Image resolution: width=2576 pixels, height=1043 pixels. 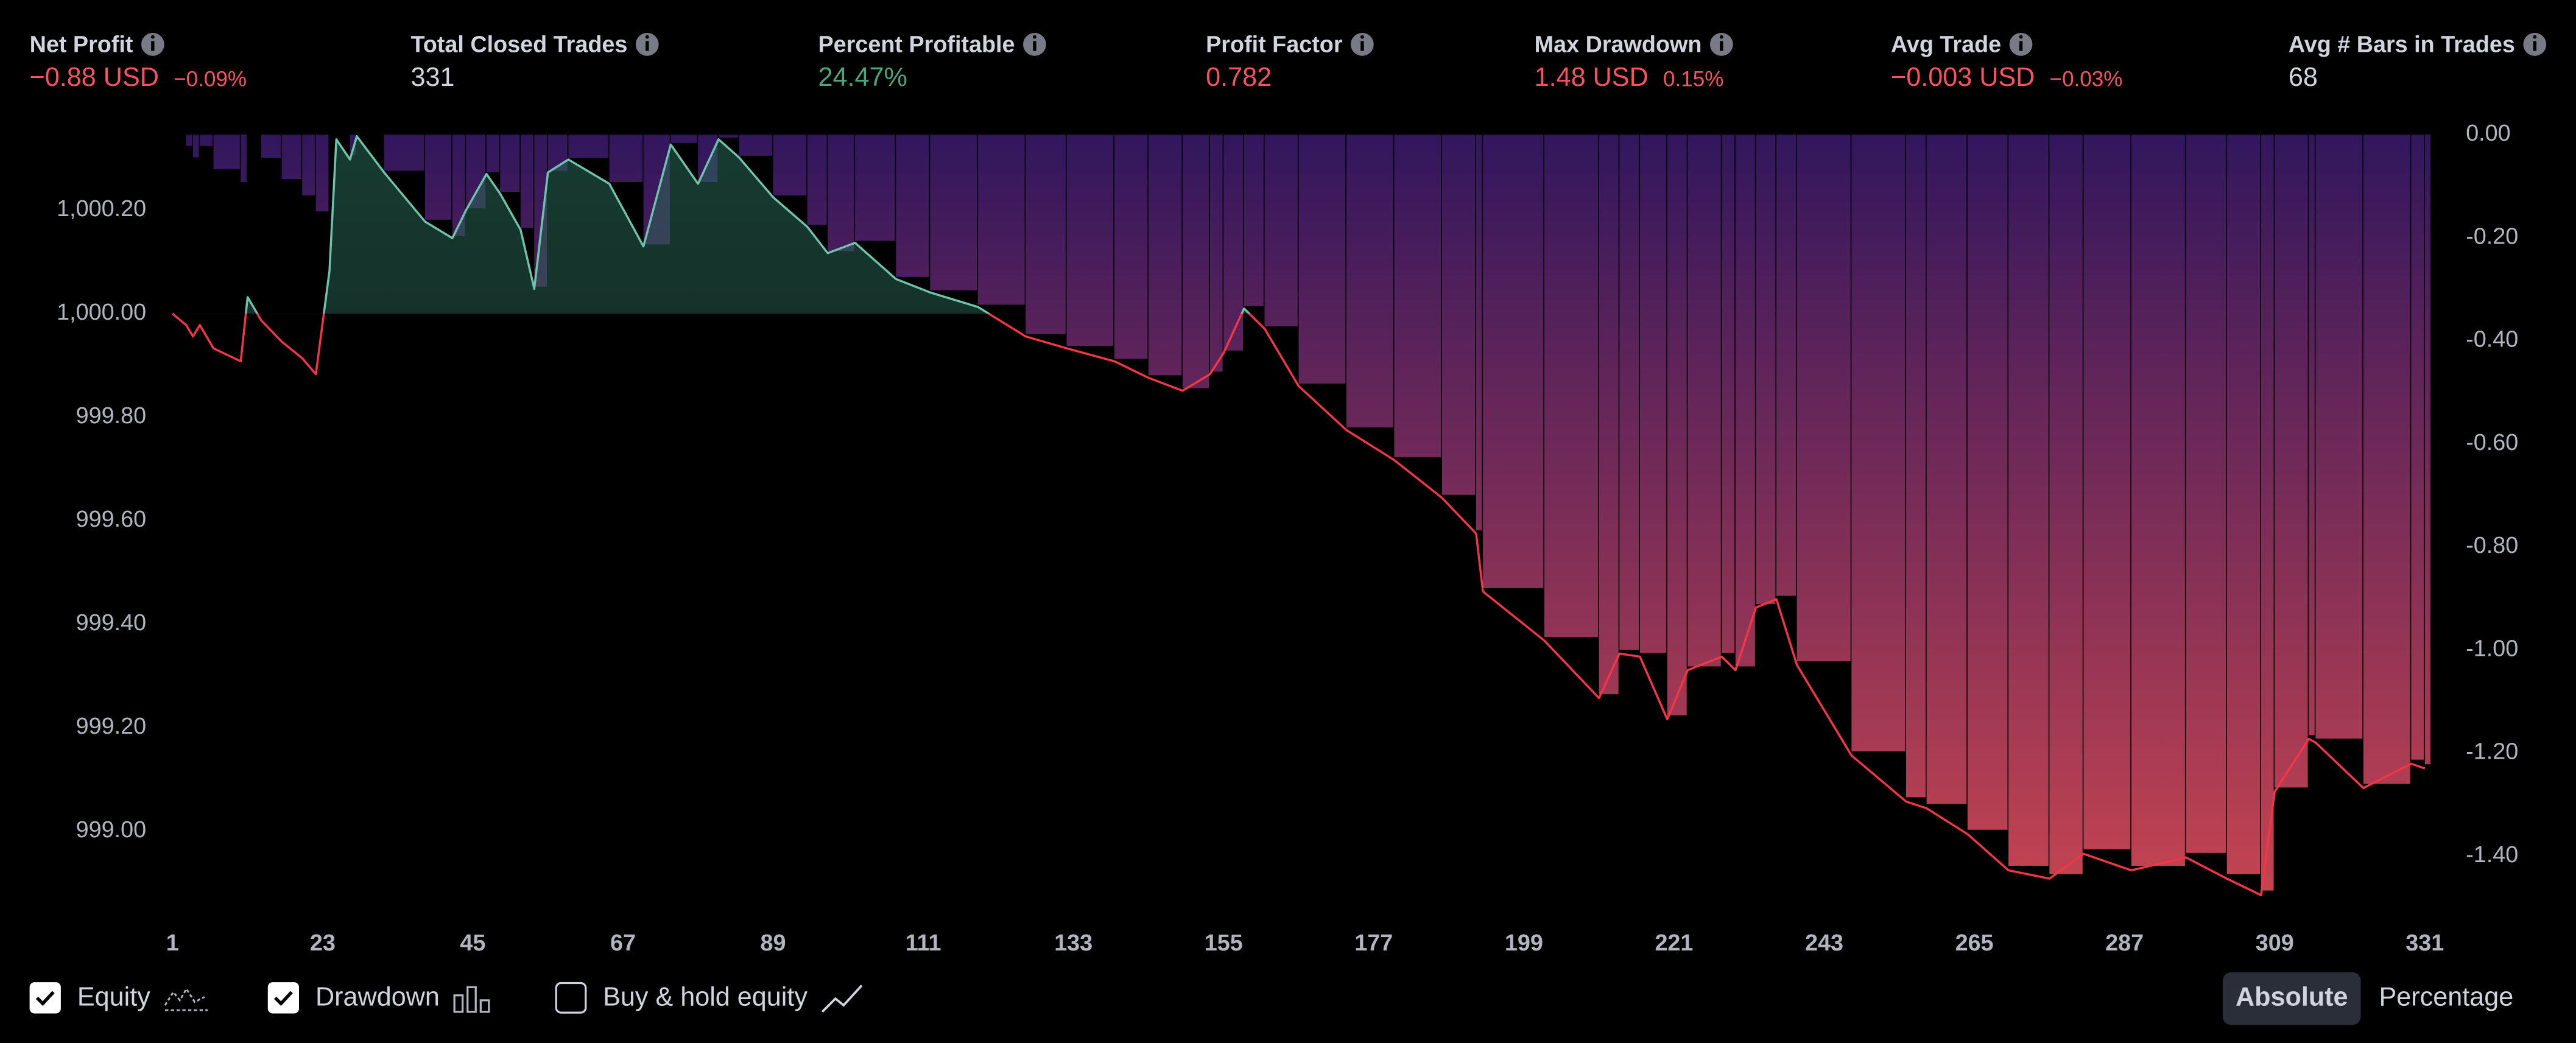 I want to click on y-tick-label: 999.00, so click(x=111, y=830).